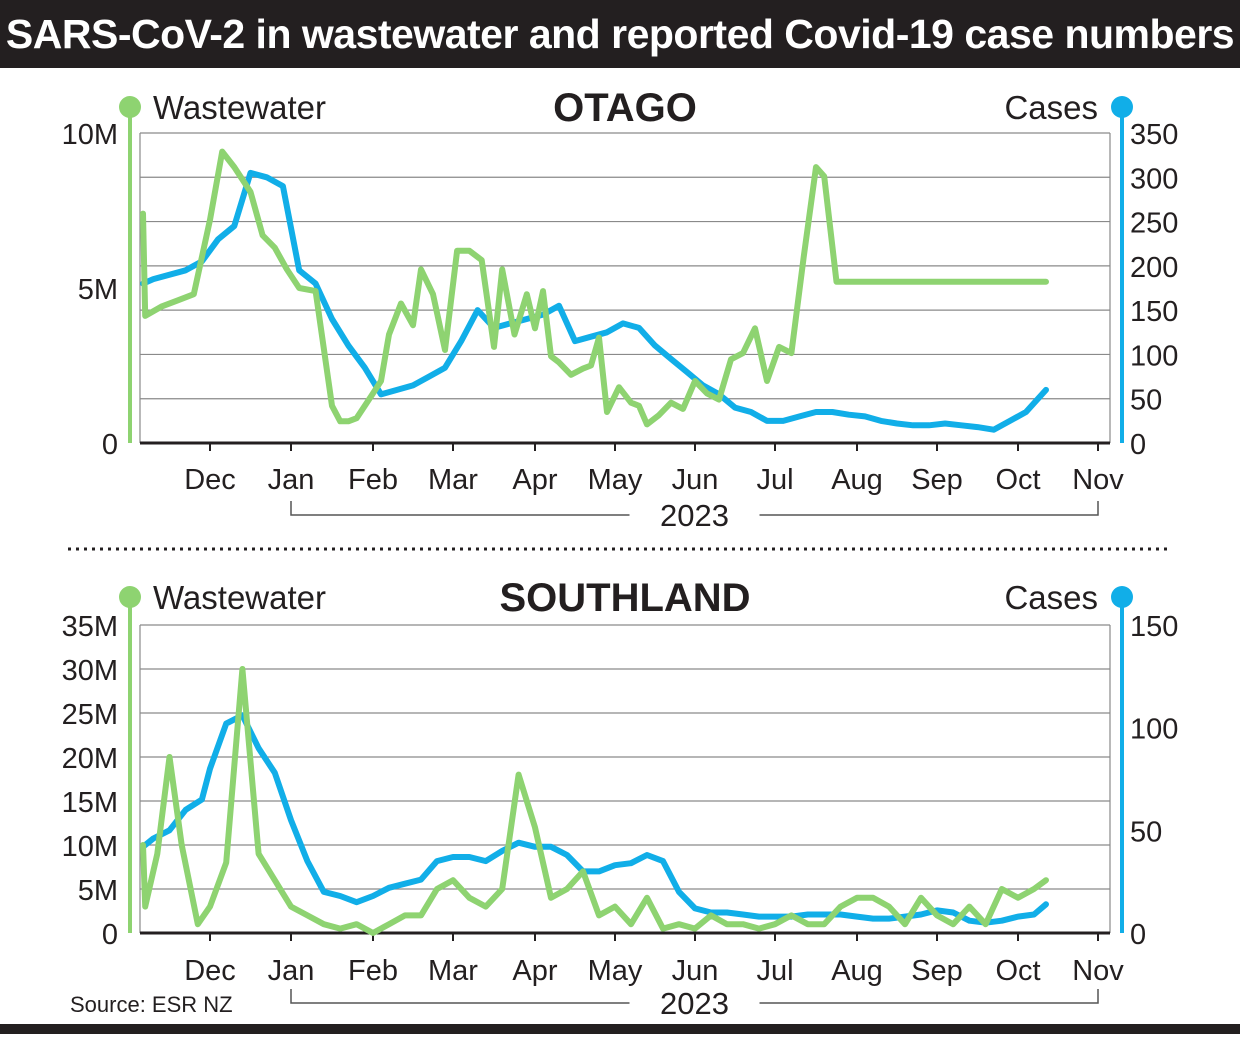  I want to click on right-tick-label: 300, so click(1154, 179).